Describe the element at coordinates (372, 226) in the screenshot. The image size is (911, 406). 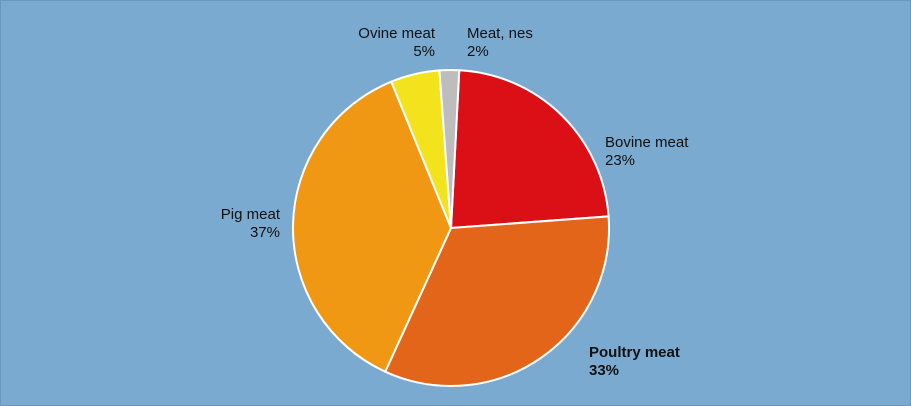
I see `slice-pig-meat` at that location.